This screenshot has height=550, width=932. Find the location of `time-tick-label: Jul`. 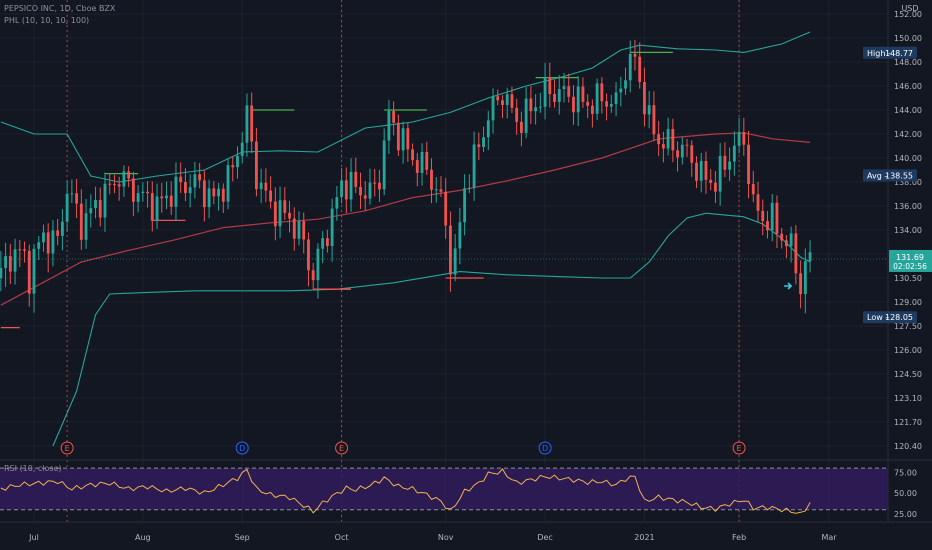

time-tick-label: Jul is located at coordinates (33, 537).